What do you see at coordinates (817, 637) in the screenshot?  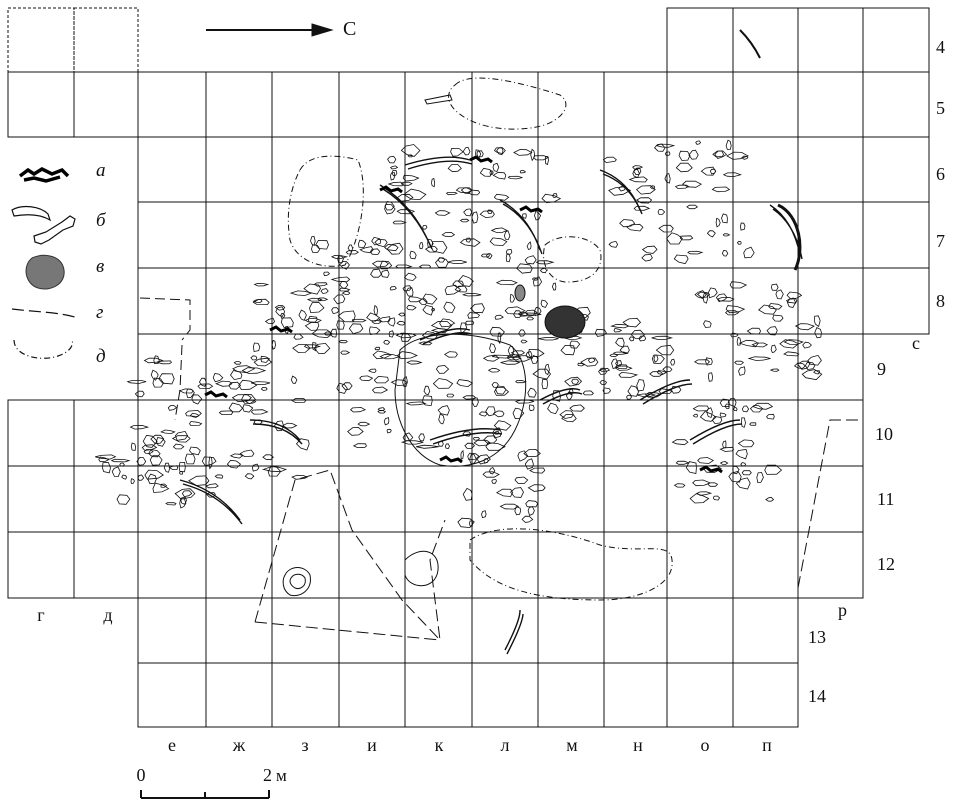 I see `row-label-13: 13` at bounding box center [817, 637].